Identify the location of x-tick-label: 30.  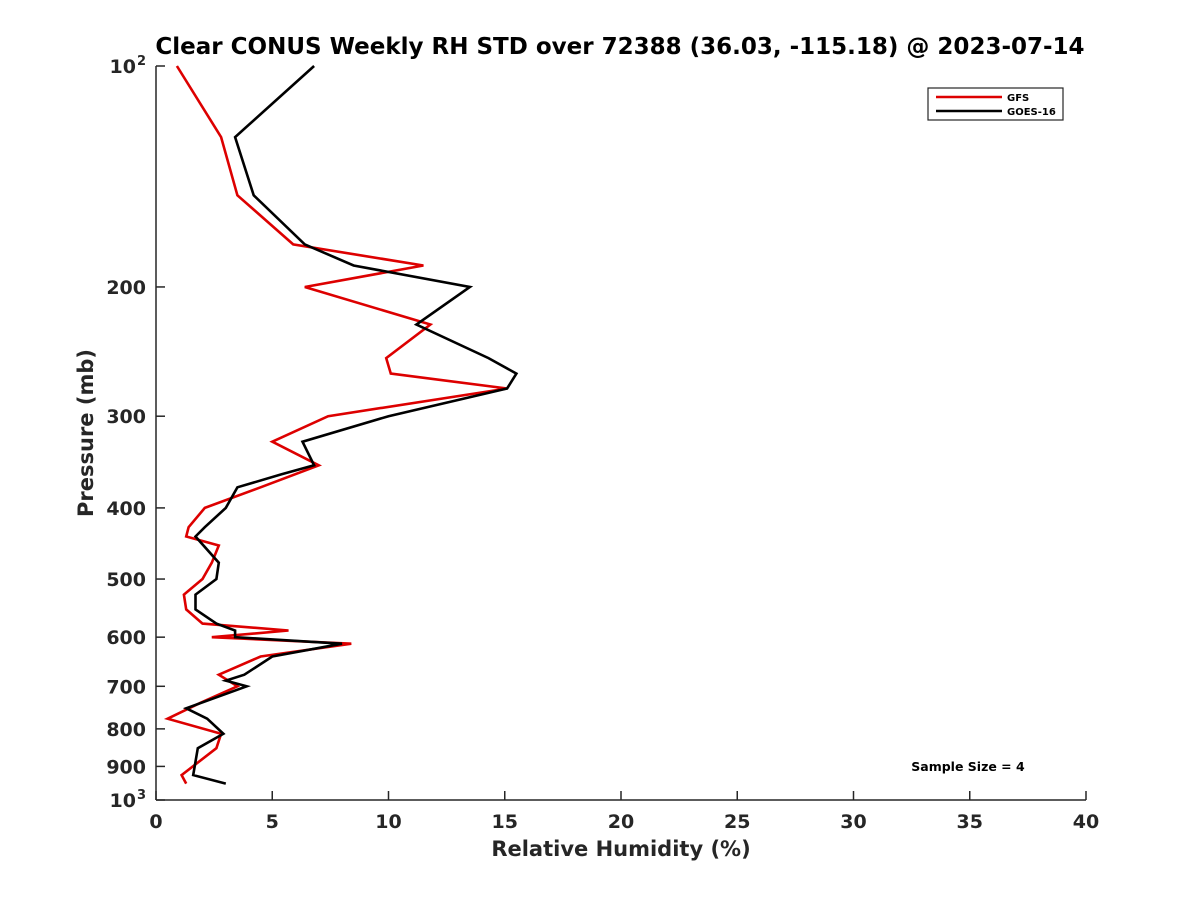
(853, 822).